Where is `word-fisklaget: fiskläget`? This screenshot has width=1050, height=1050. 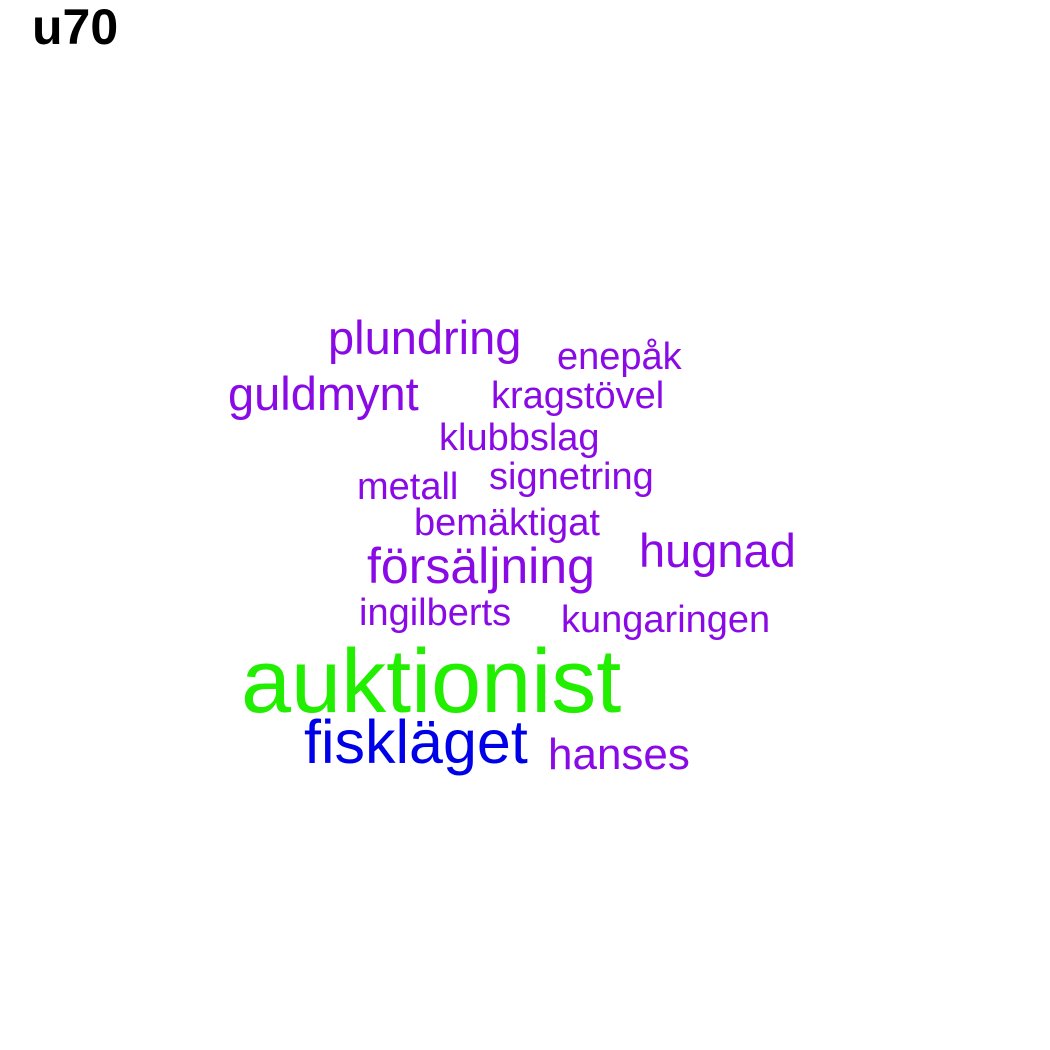
word-fisklaget: fiskläget is located at coordinates (416, 742).